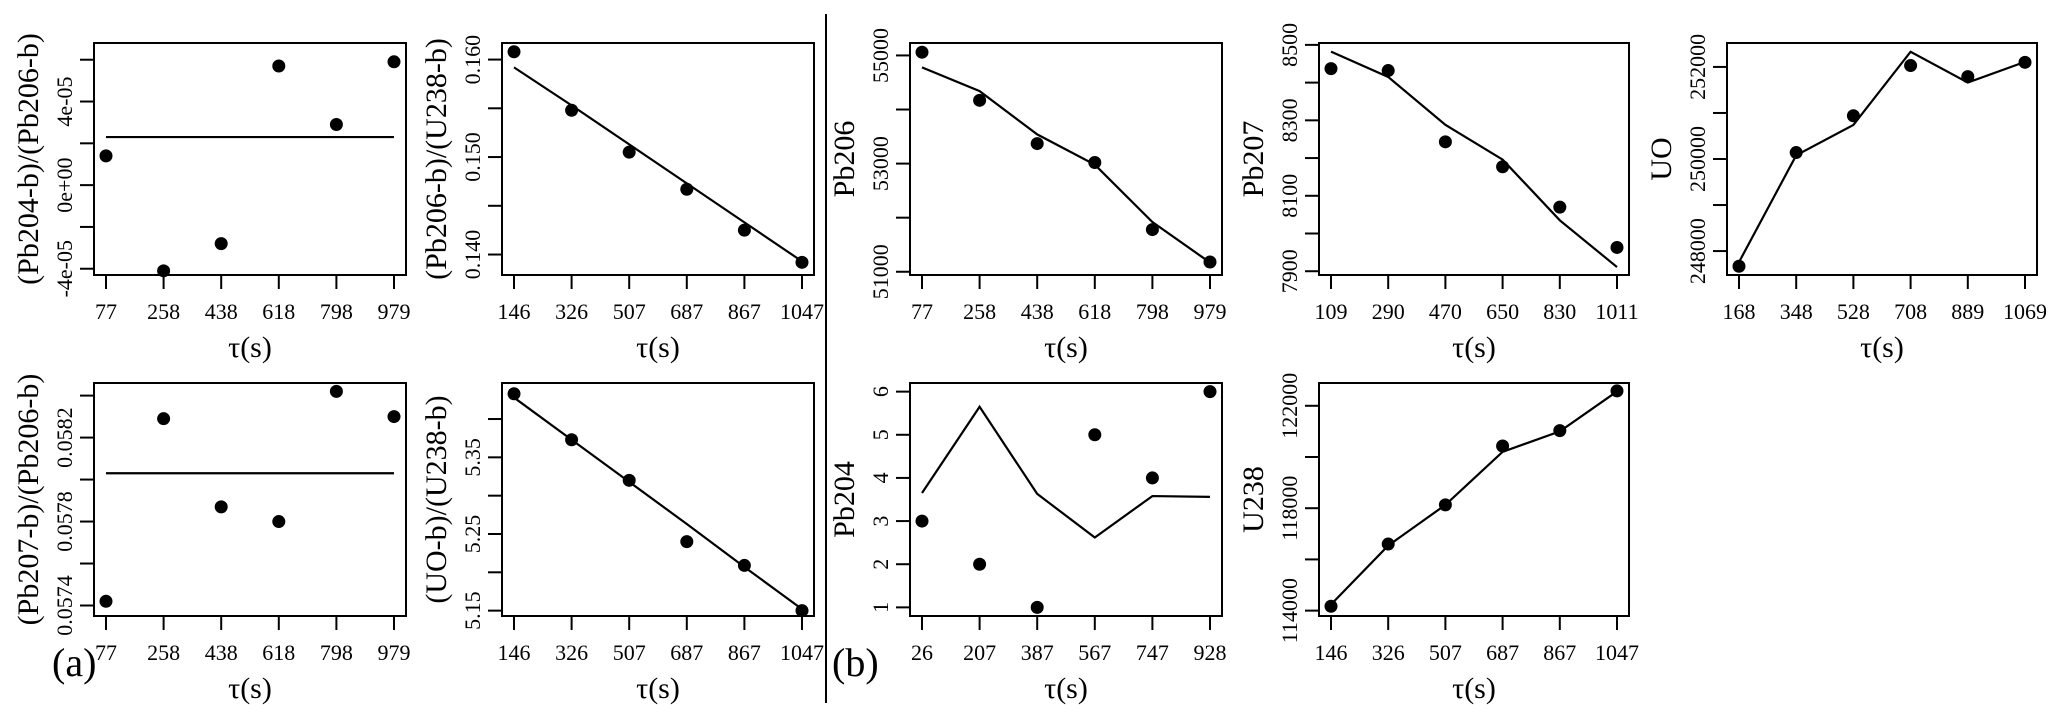  What do you see at coordinates (1616, 311) in the screenshot?
I see `x-tick-label: 1011` at bounding box center [1616, 311].